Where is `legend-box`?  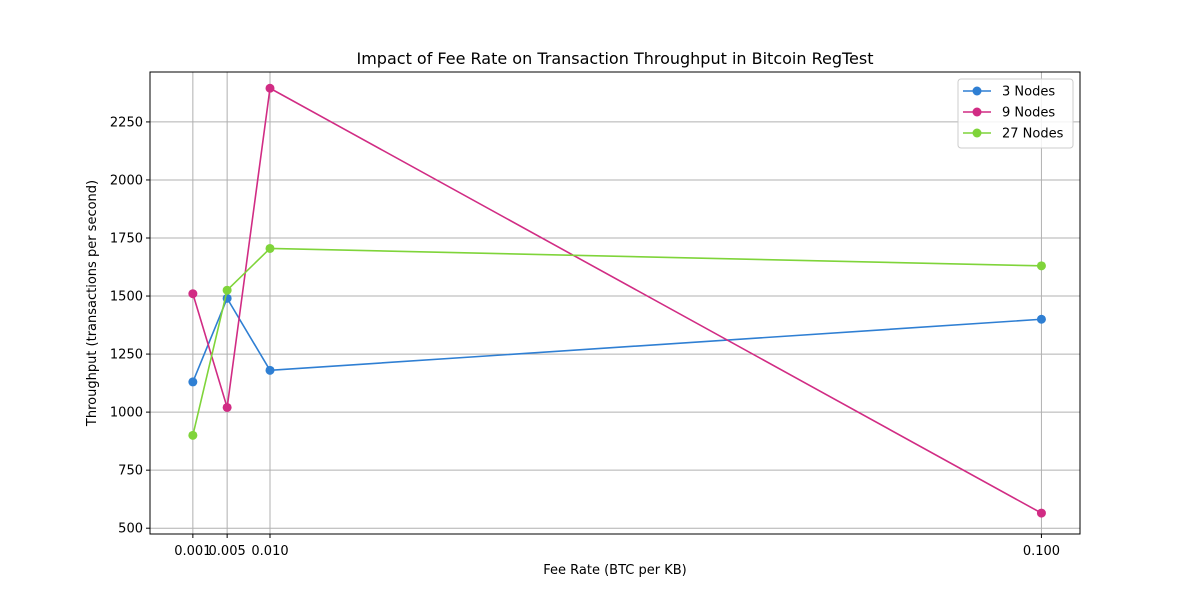 legend-box is located at coordinates (1015, 113).